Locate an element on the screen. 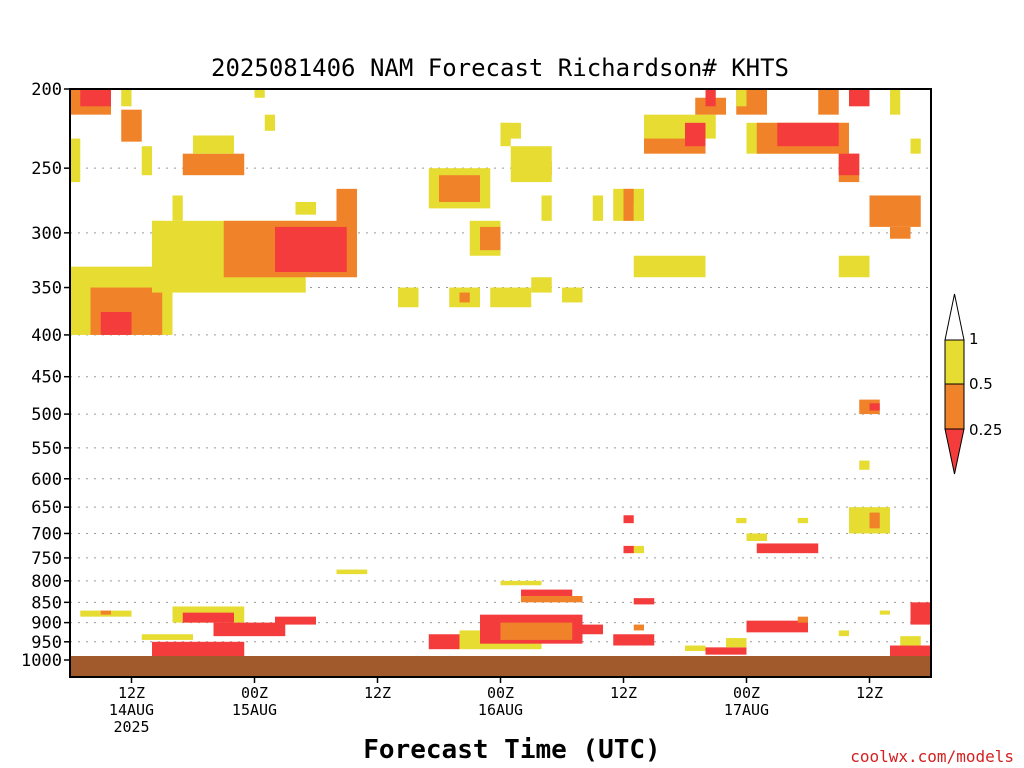  colorbar-label: 0.25 is located at coordinates (985, 430).